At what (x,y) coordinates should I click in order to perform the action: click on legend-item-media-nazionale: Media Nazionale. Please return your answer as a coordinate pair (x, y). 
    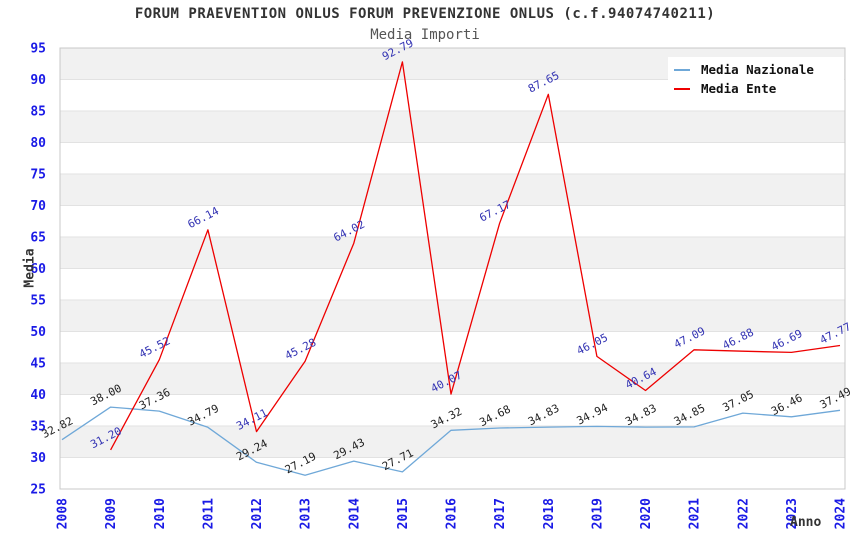
    Looking at the image, I should click on (759, 69).